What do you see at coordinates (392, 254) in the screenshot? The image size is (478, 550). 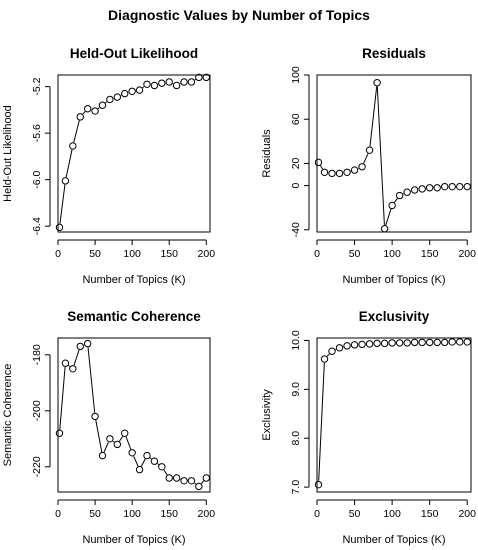 I see `residuals-x-tick-label: 100` at bounding box center [392, 254].